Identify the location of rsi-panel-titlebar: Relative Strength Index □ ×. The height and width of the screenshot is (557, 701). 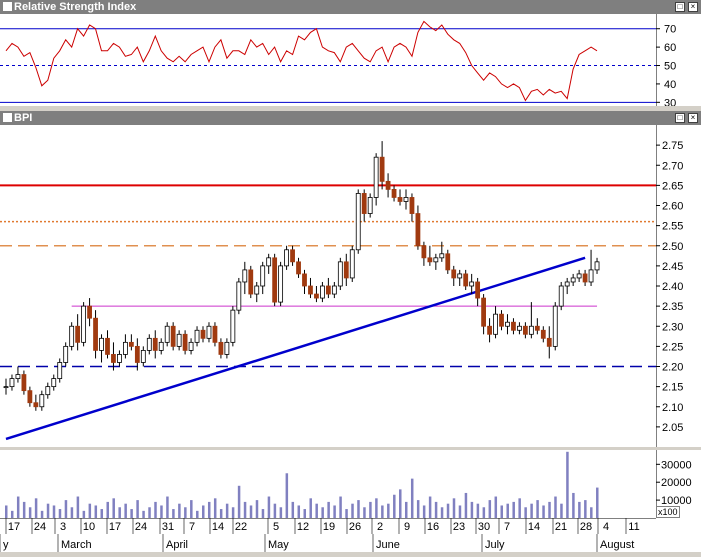
(350, 7).